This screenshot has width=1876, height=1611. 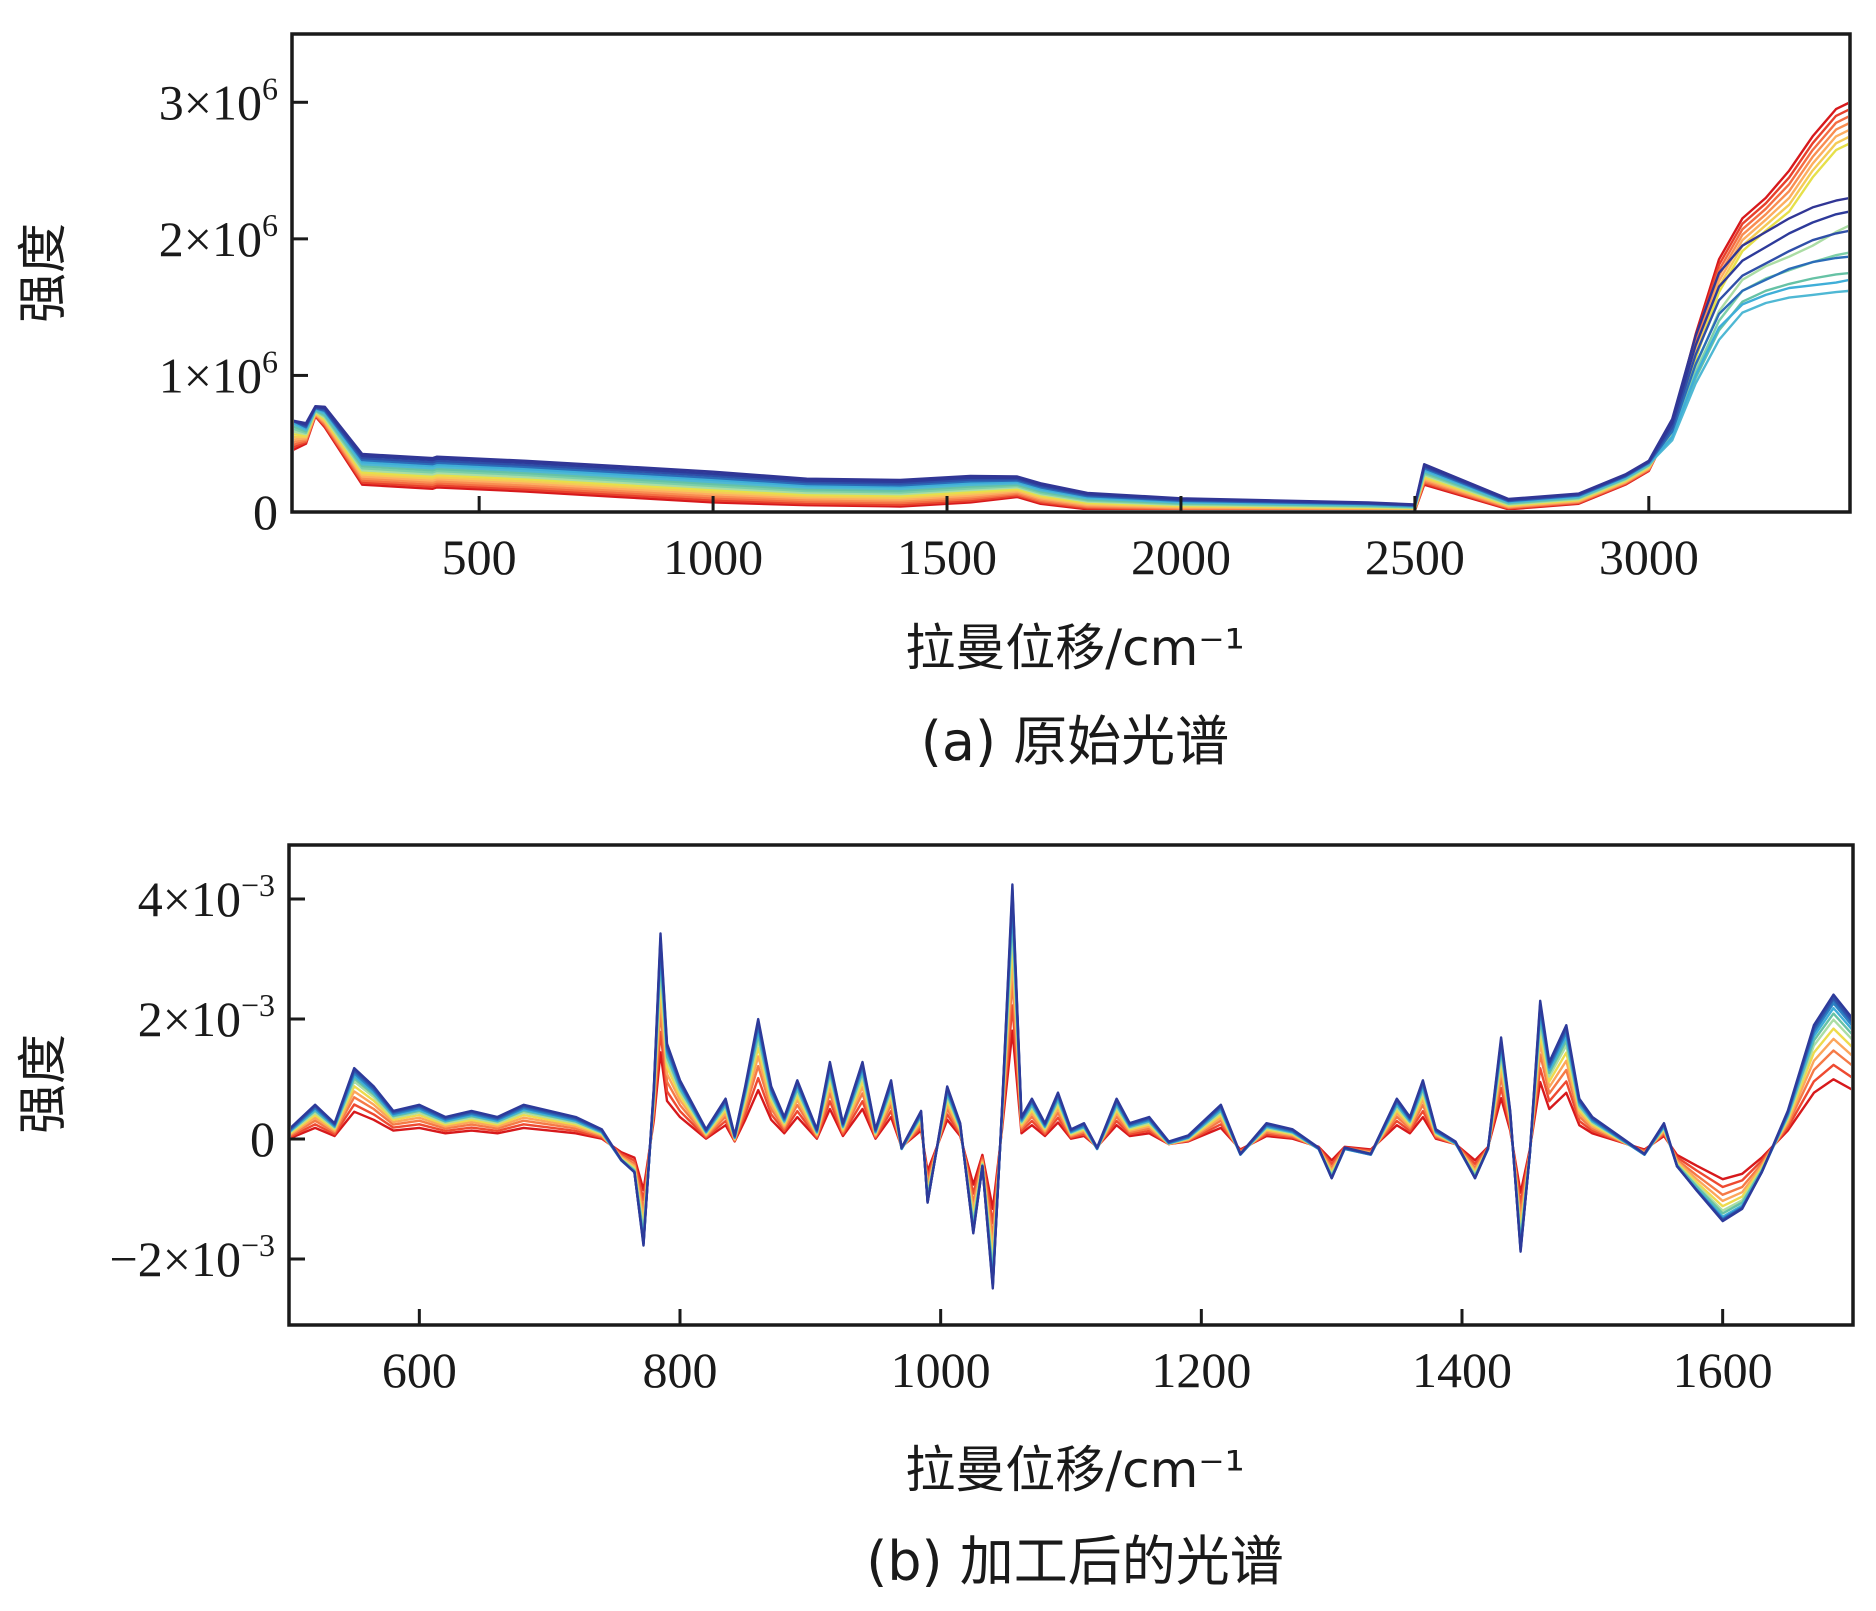 I want to click on panel-b-y-axis-title: 强度, so click(x=43, y=1084).